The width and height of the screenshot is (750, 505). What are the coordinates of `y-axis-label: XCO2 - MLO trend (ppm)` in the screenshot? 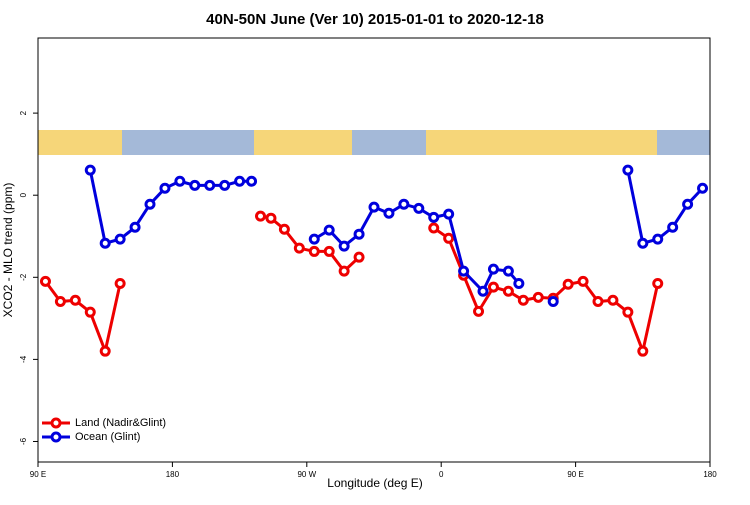 It's located at (8, 250).